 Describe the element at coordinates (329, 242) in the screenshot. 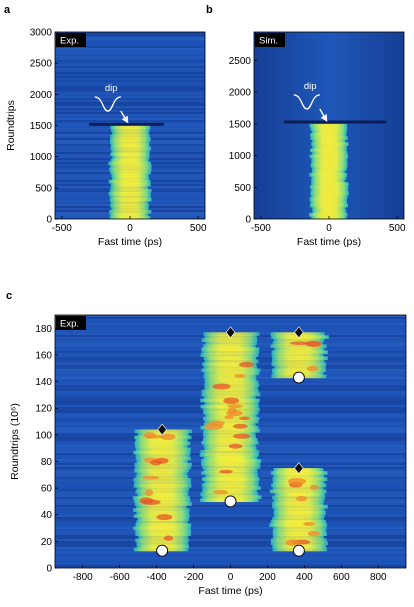

I see `x-axis-label: Fast time (ps)` at that location.